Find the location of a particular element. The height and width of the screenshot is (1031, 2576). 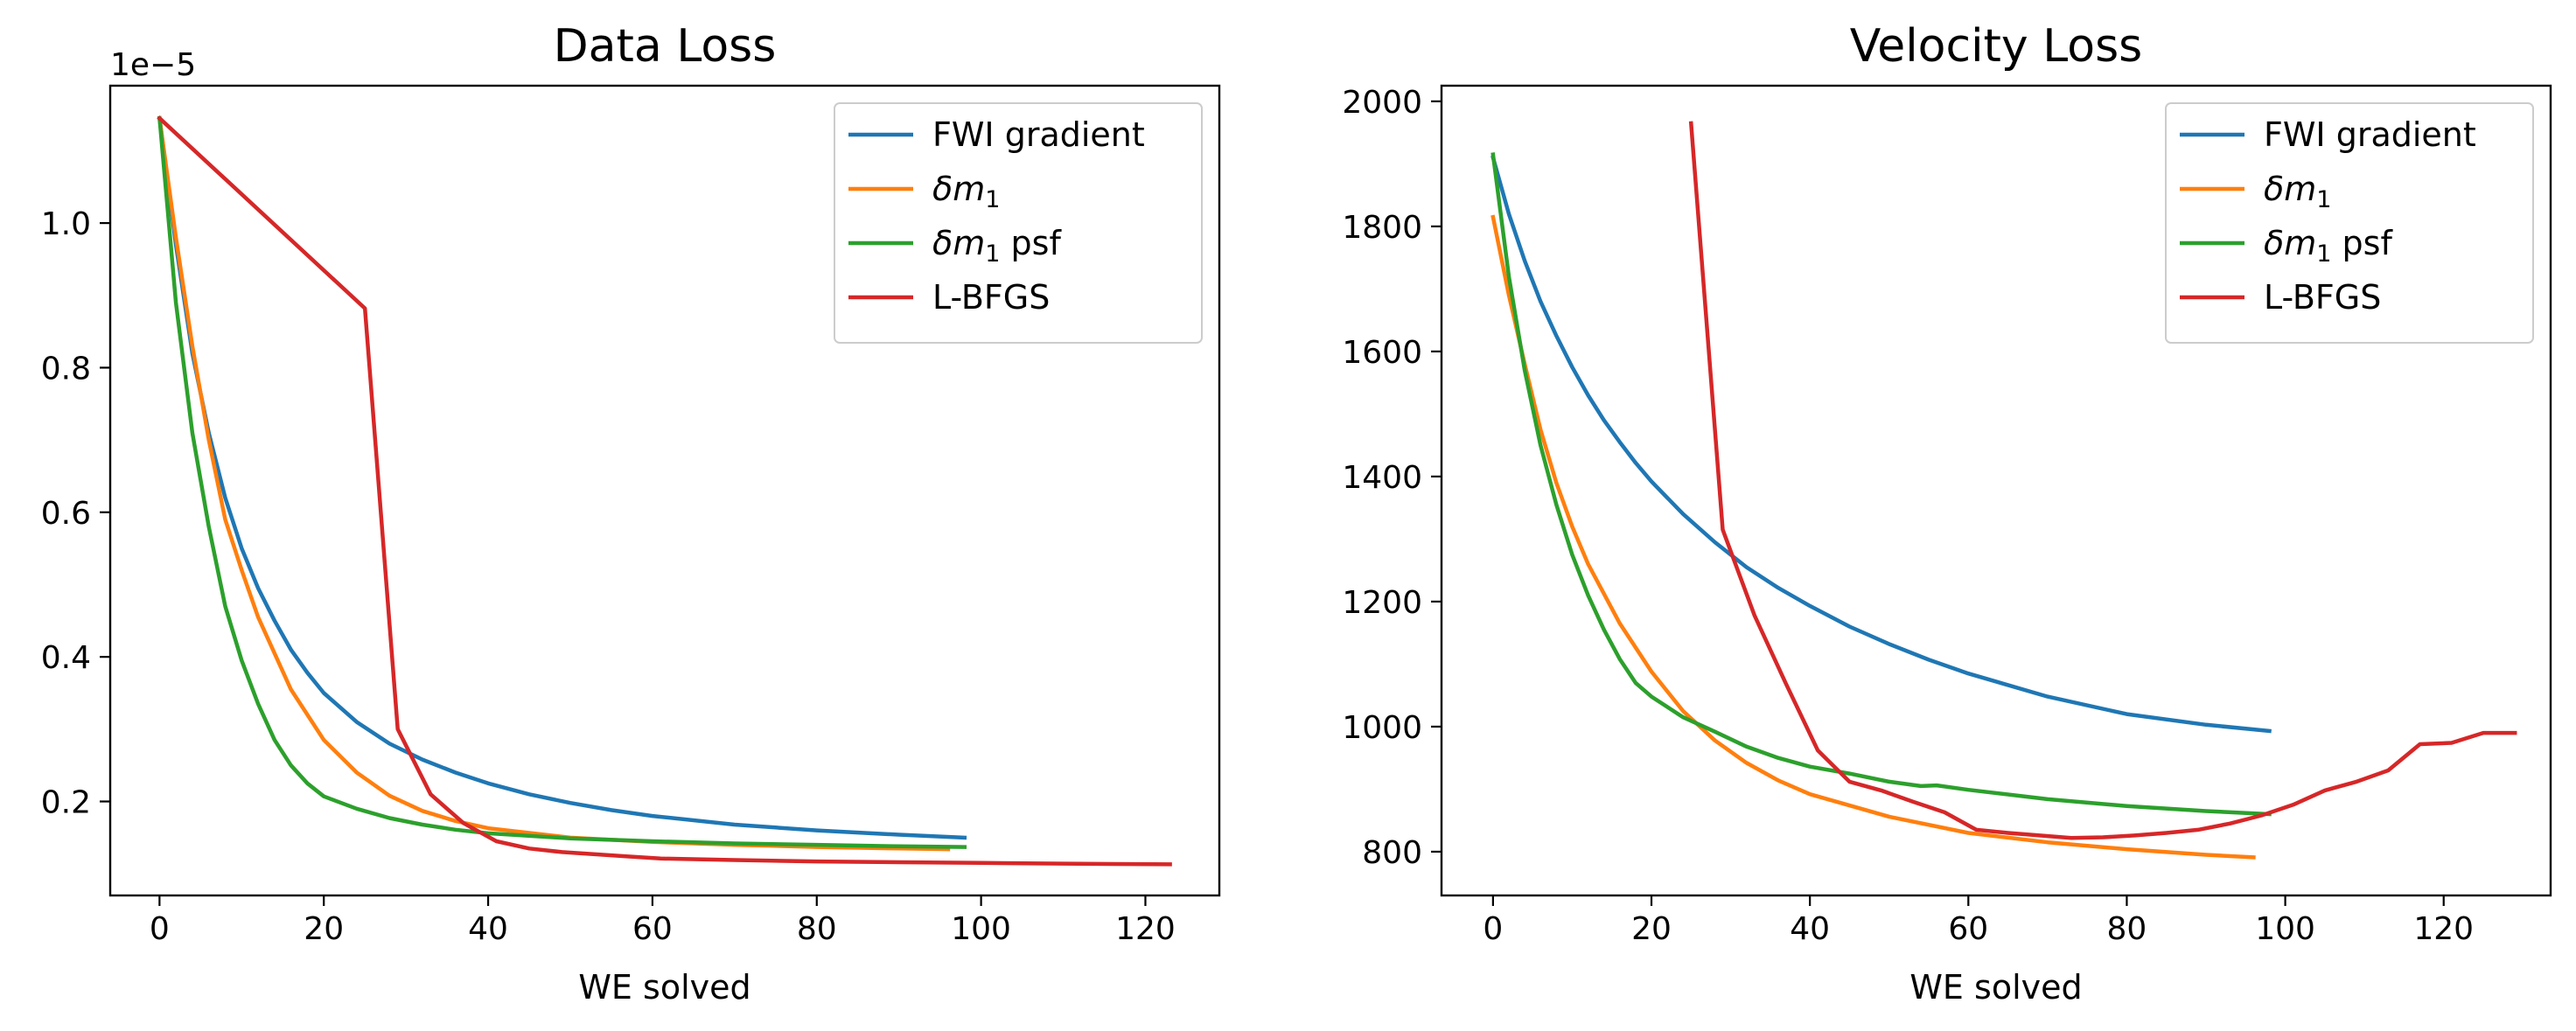

y-tick-label: 1200 is located at coordinates (1382, 603).